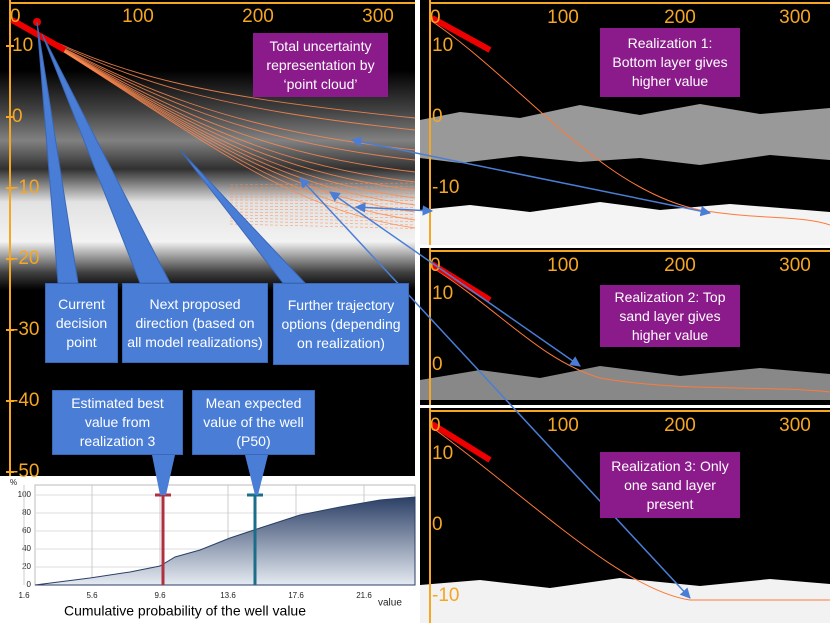 Image resolution: width=830 pixels, height=623 pixels. I want to click on callout-box: Current decision point, so click(81, 323).